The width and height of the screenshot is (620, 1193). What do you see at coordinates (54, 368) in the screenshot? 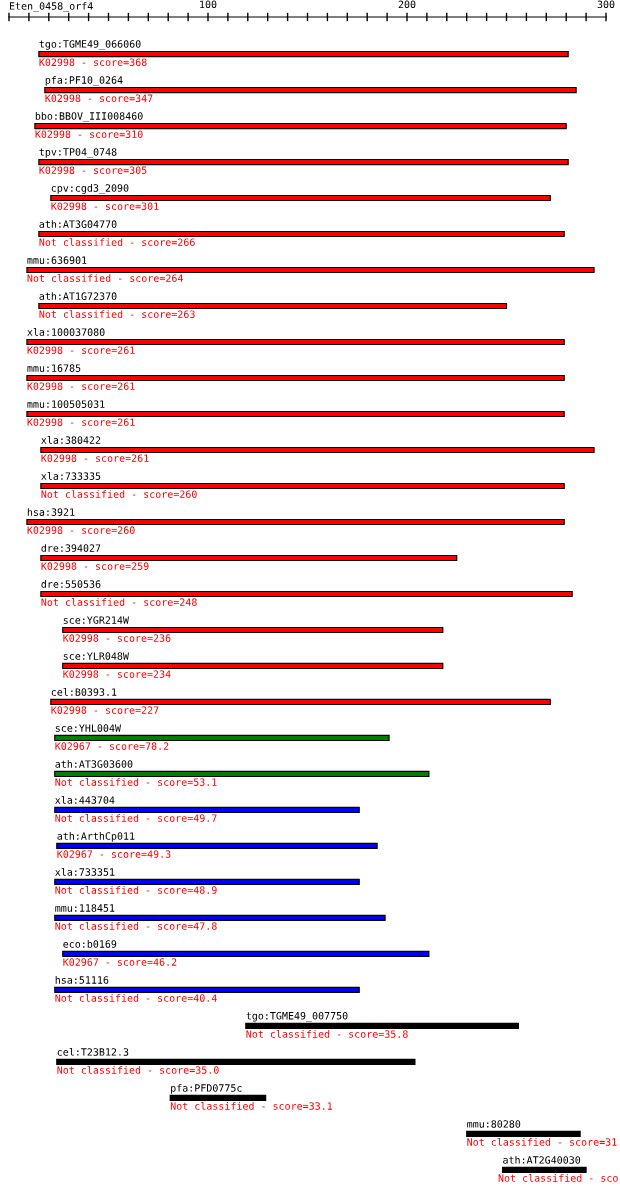
I see `y-tick-label: mmu:16785` at bounding box center [54, 368].